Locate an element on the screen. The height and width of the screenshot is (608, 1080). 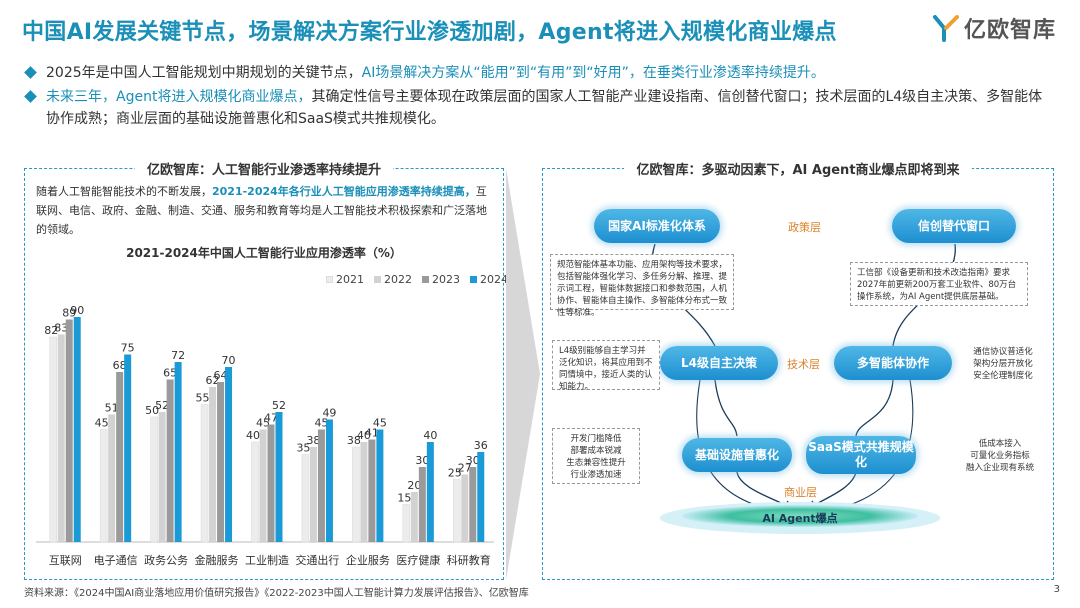
x-tick-label: 工业制造 is located at coordinates (267, 560).